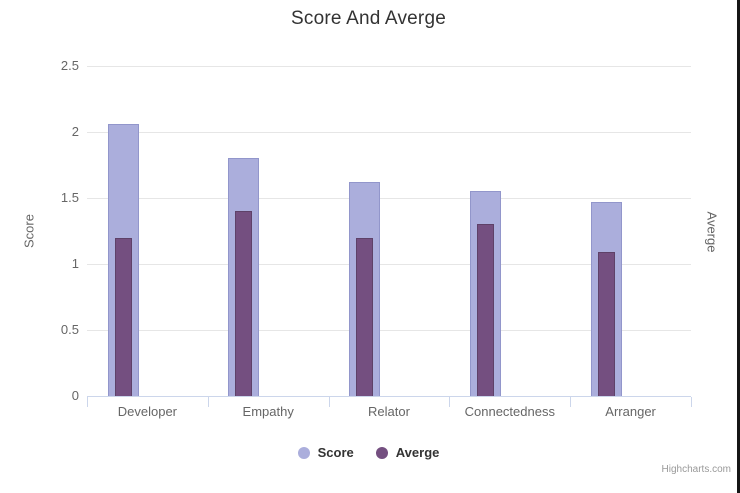 The height and width of the screenshot is (493, 740). I want to click on column-averge-developer, so click(123, 316).